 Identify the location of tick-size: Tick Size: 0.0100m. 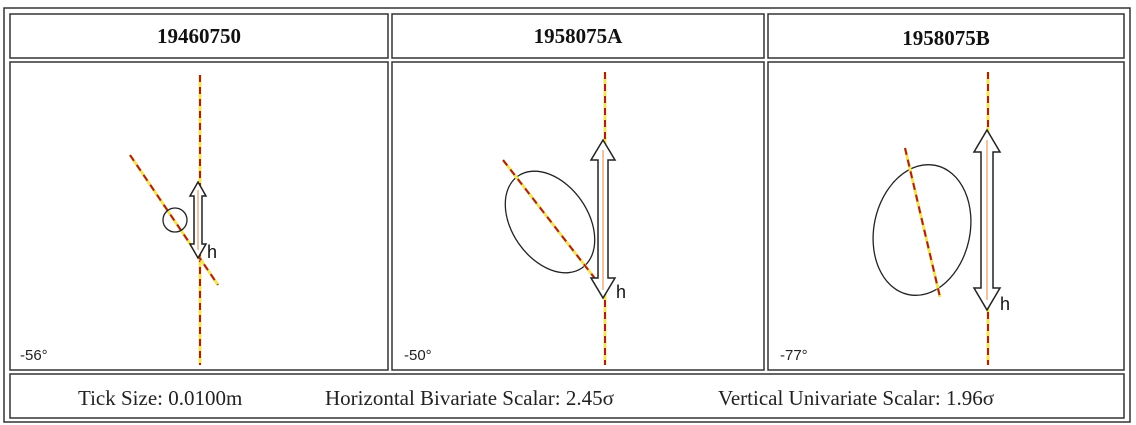
(160, 398).